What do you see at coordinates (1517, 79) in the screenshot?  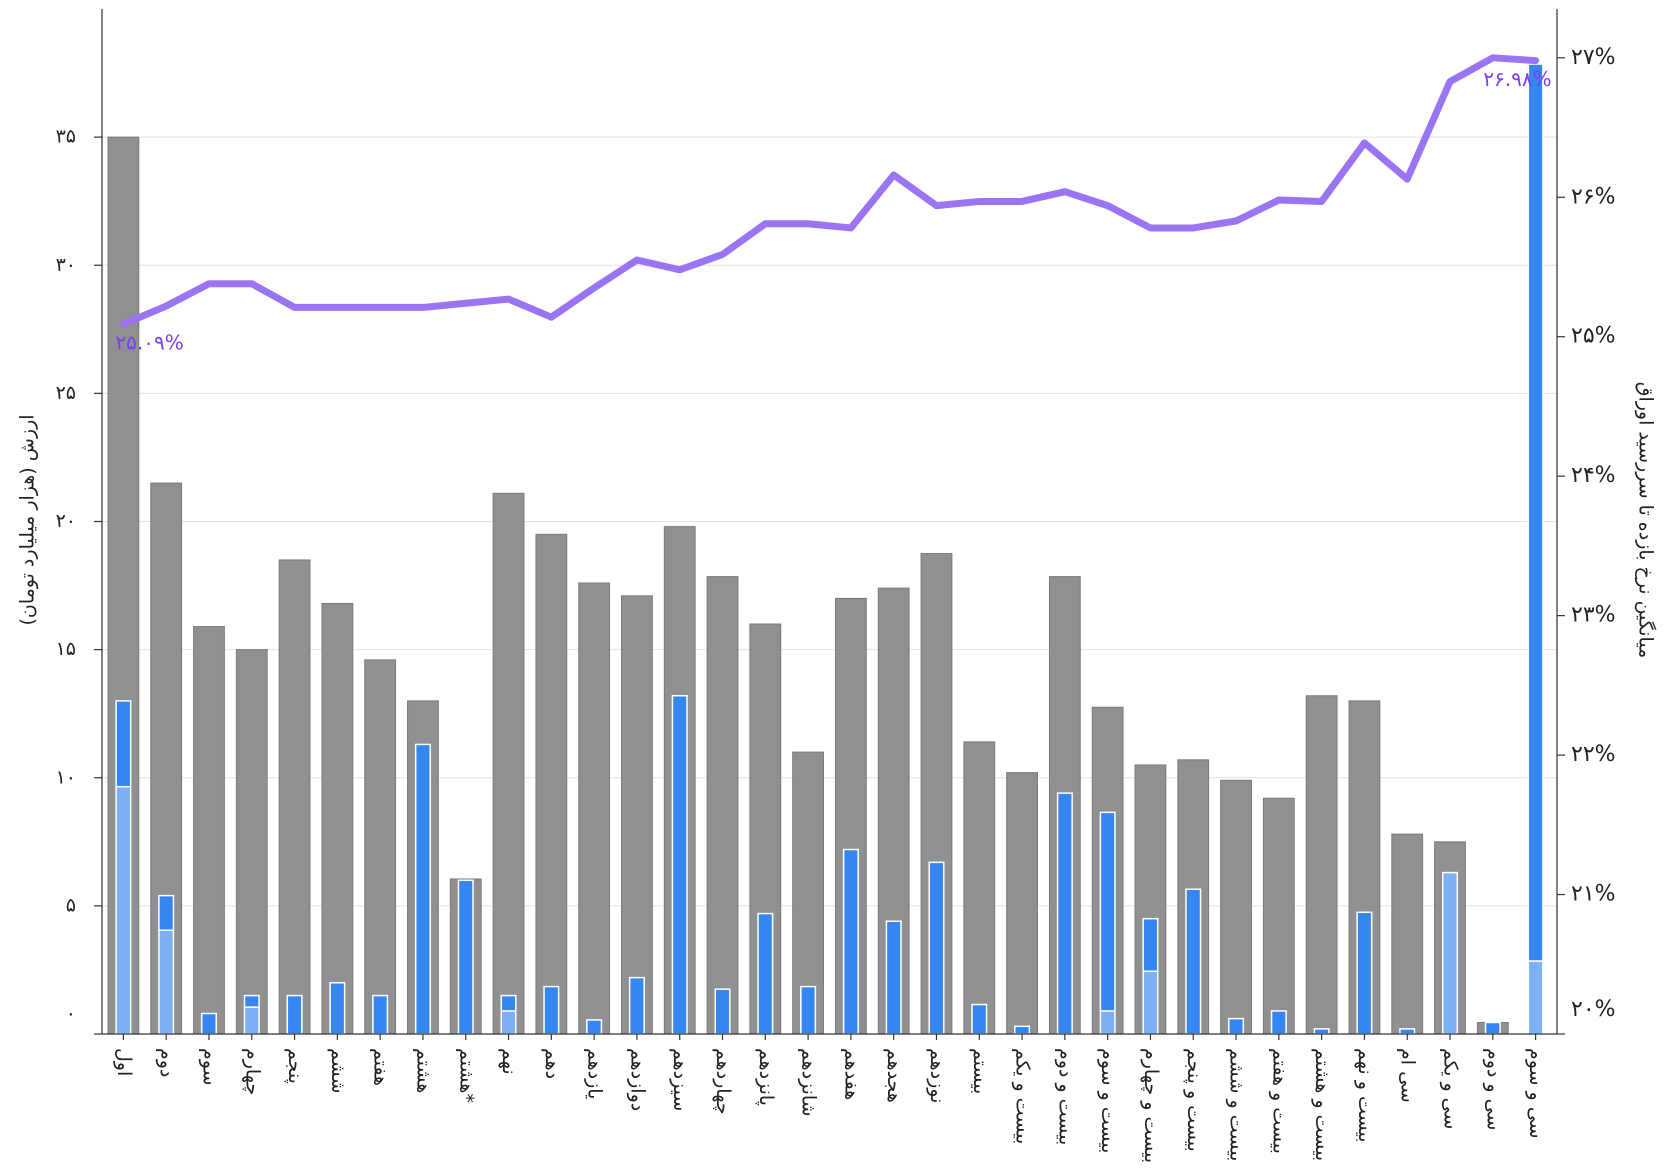 I see `data-label: ۲۶.۹۸%` at bounding box center [1517, 79].